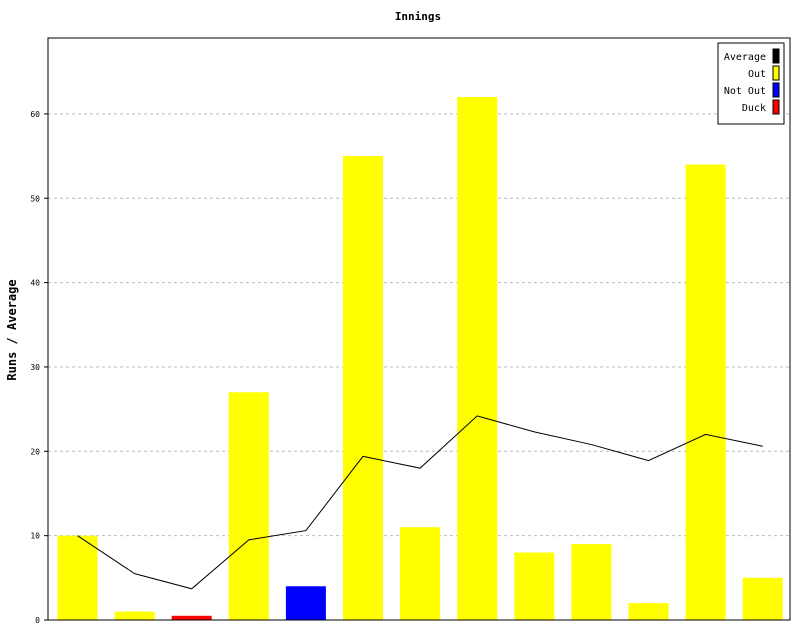 The height and width of the screenshot is (640, 800). Describe the element at coordinates (35, 536) in the screenshot. I see `y-tick-label: 10` at that location.